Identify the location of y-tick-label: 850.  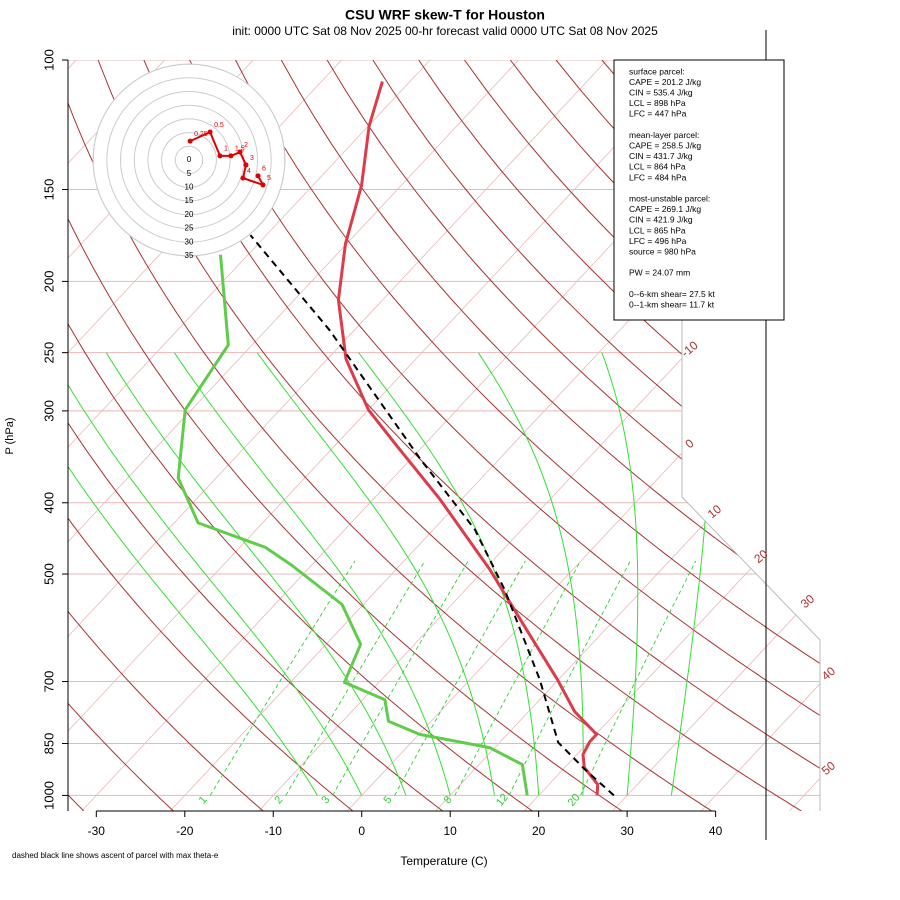
(48, 744).